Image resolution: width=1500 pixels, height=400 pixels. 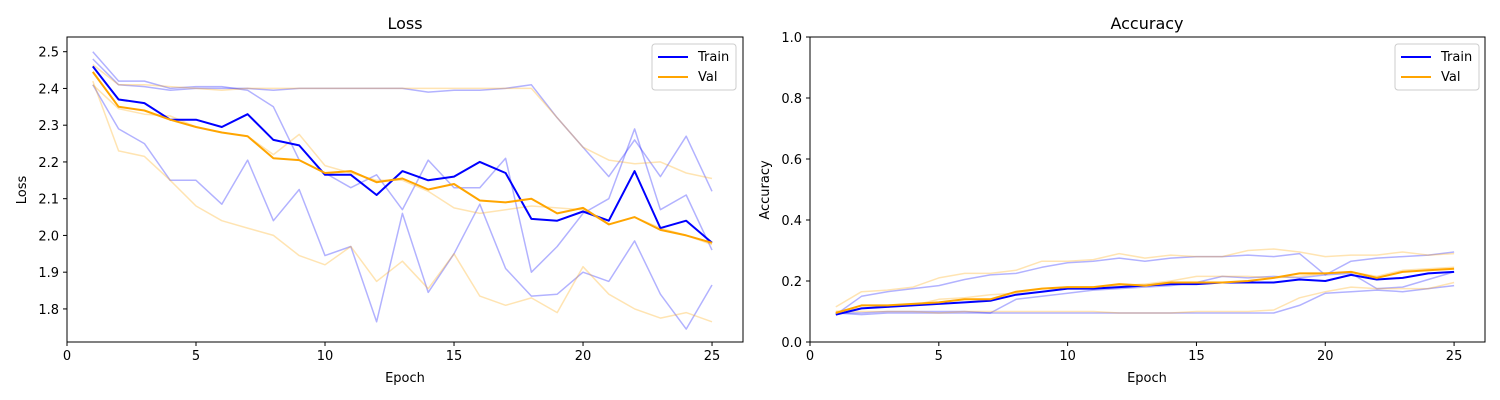 I want to click on accuracy-series-run-5-line, so click(x=1145, y=278).